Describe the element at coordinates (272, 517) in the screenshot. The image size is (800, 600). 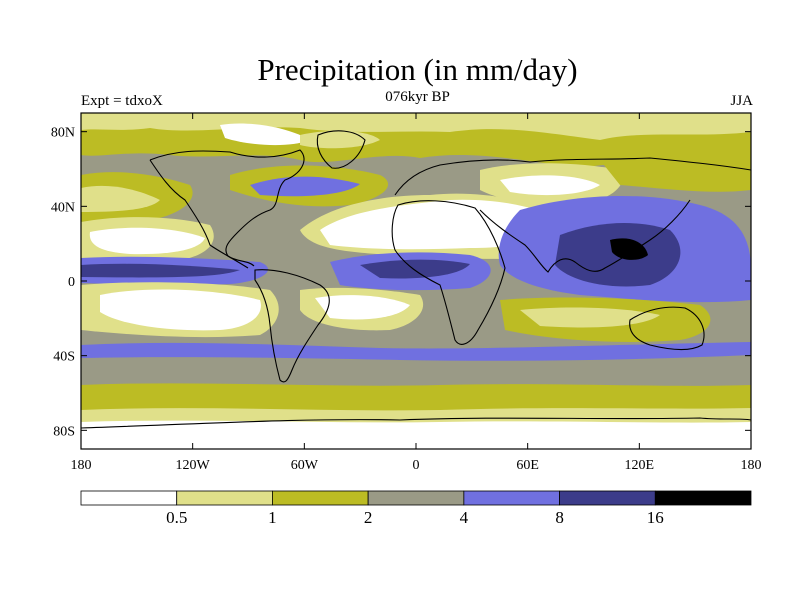
I see `colorbar-label: 1` at that location.